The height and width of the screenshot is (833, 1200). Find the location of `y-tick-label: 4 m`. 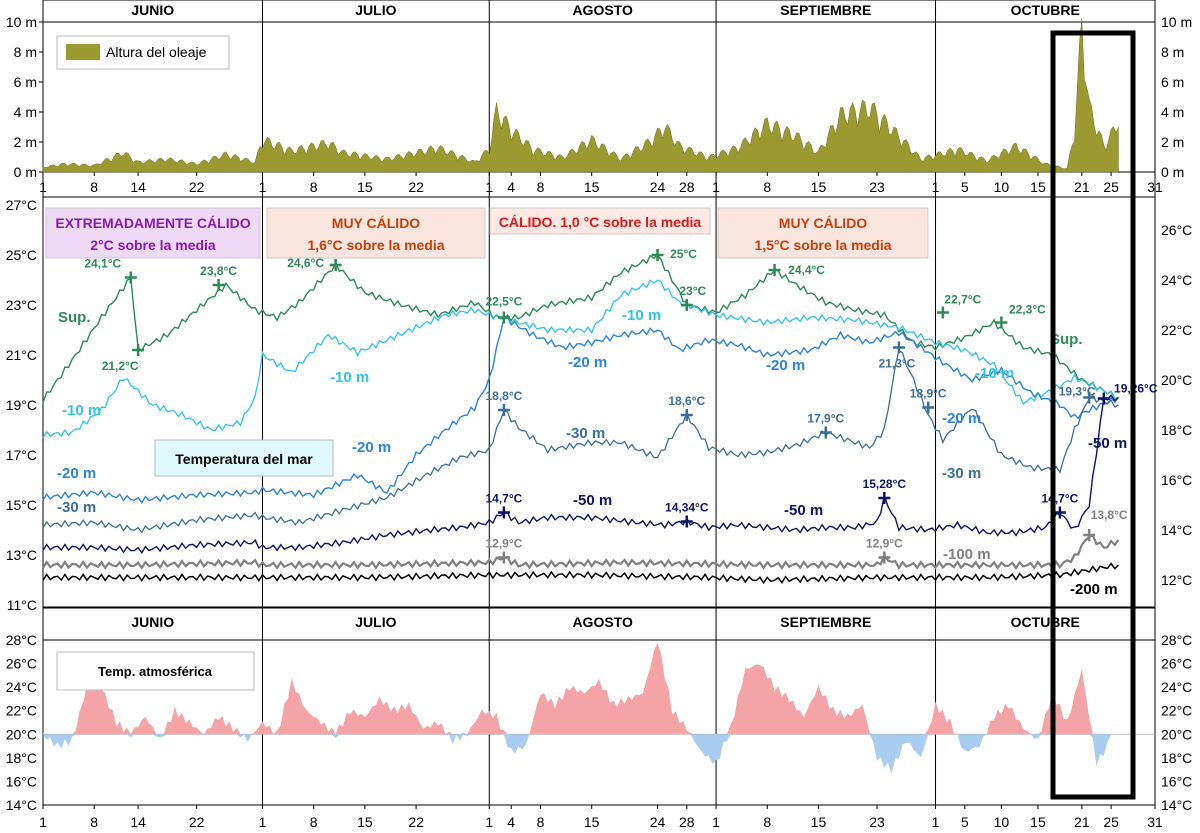

y-tick-label: 4 m is located at coordinates (25, 112).